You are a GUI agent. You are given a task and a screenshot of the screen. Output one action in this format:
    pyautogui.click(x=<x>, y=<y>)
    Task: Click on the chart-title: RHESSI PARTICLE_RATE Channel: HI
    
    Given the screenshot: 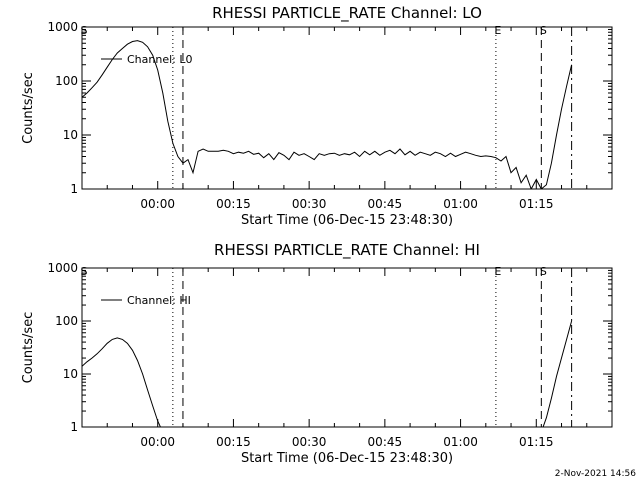 What is the action you would take?
    pyautogui.click(x=347, y=250)
    